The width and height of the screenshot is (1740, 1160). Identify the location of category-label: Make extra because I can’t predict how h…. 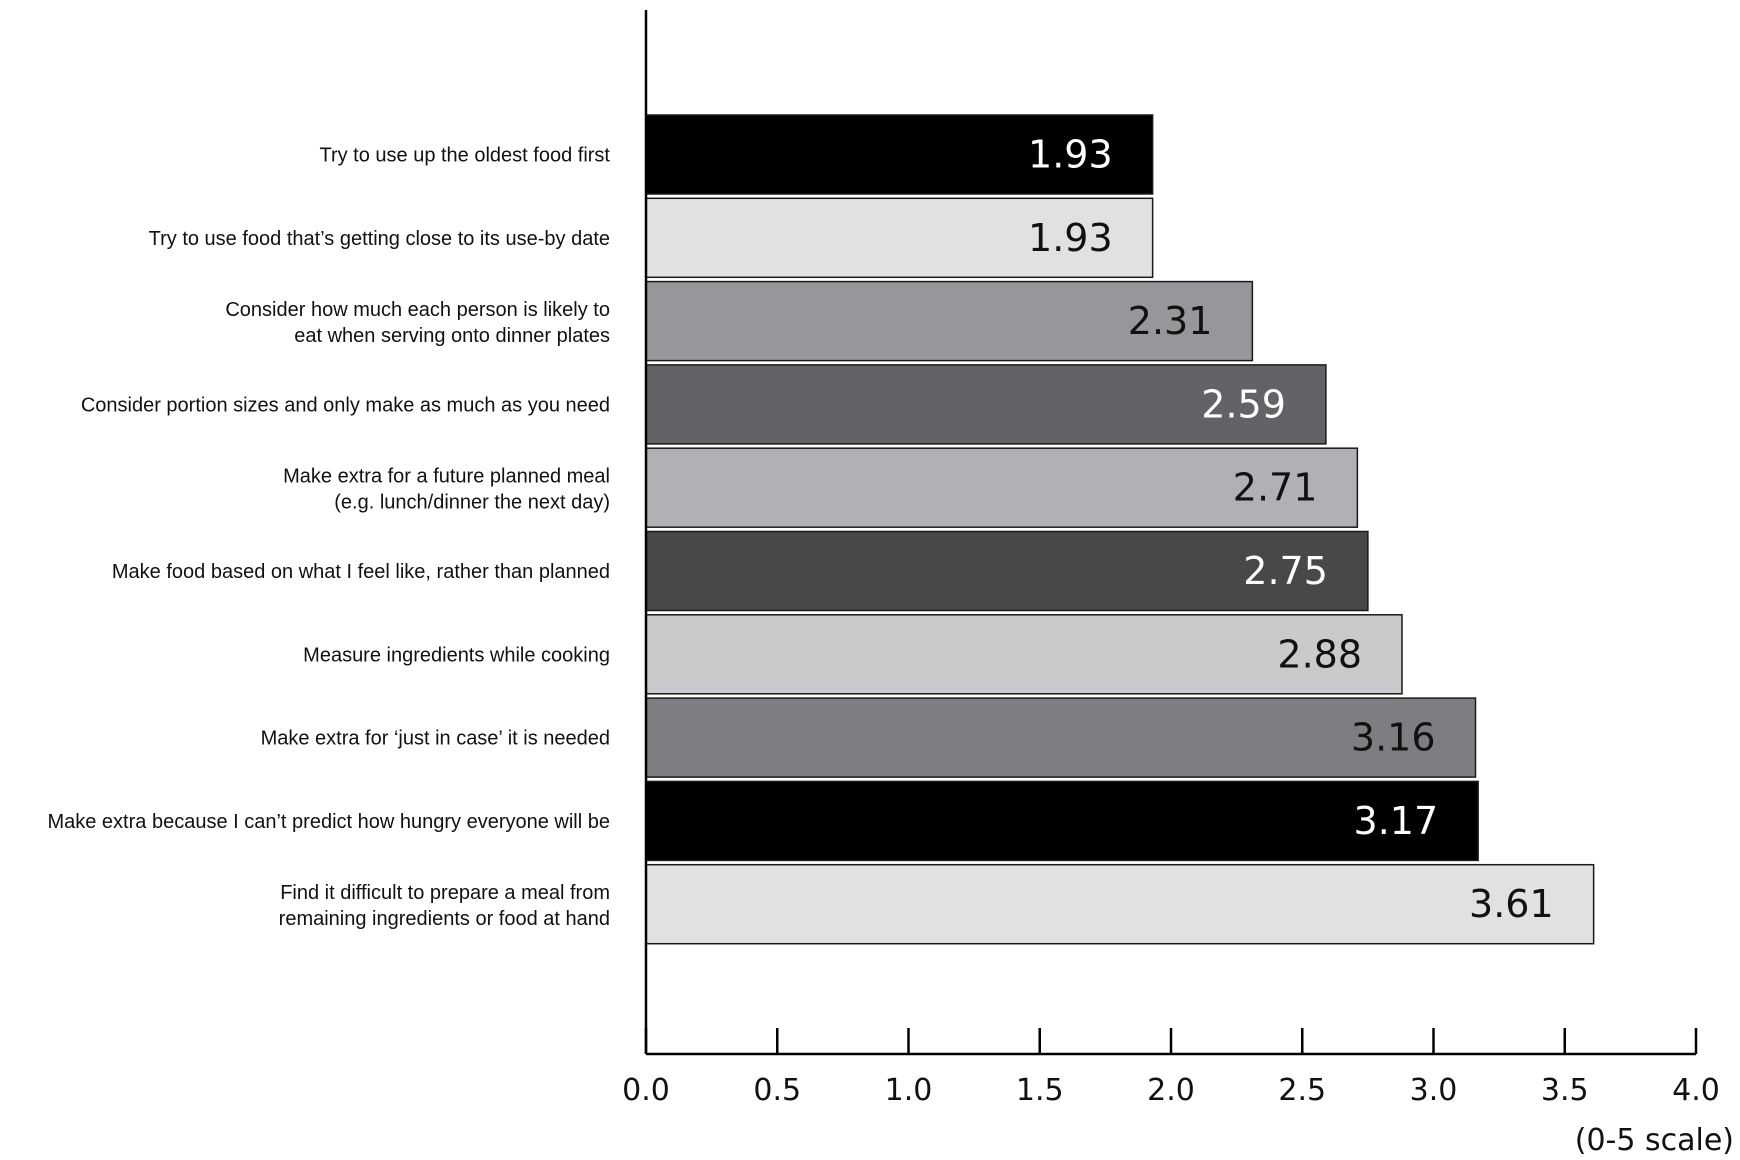
(328, 822).